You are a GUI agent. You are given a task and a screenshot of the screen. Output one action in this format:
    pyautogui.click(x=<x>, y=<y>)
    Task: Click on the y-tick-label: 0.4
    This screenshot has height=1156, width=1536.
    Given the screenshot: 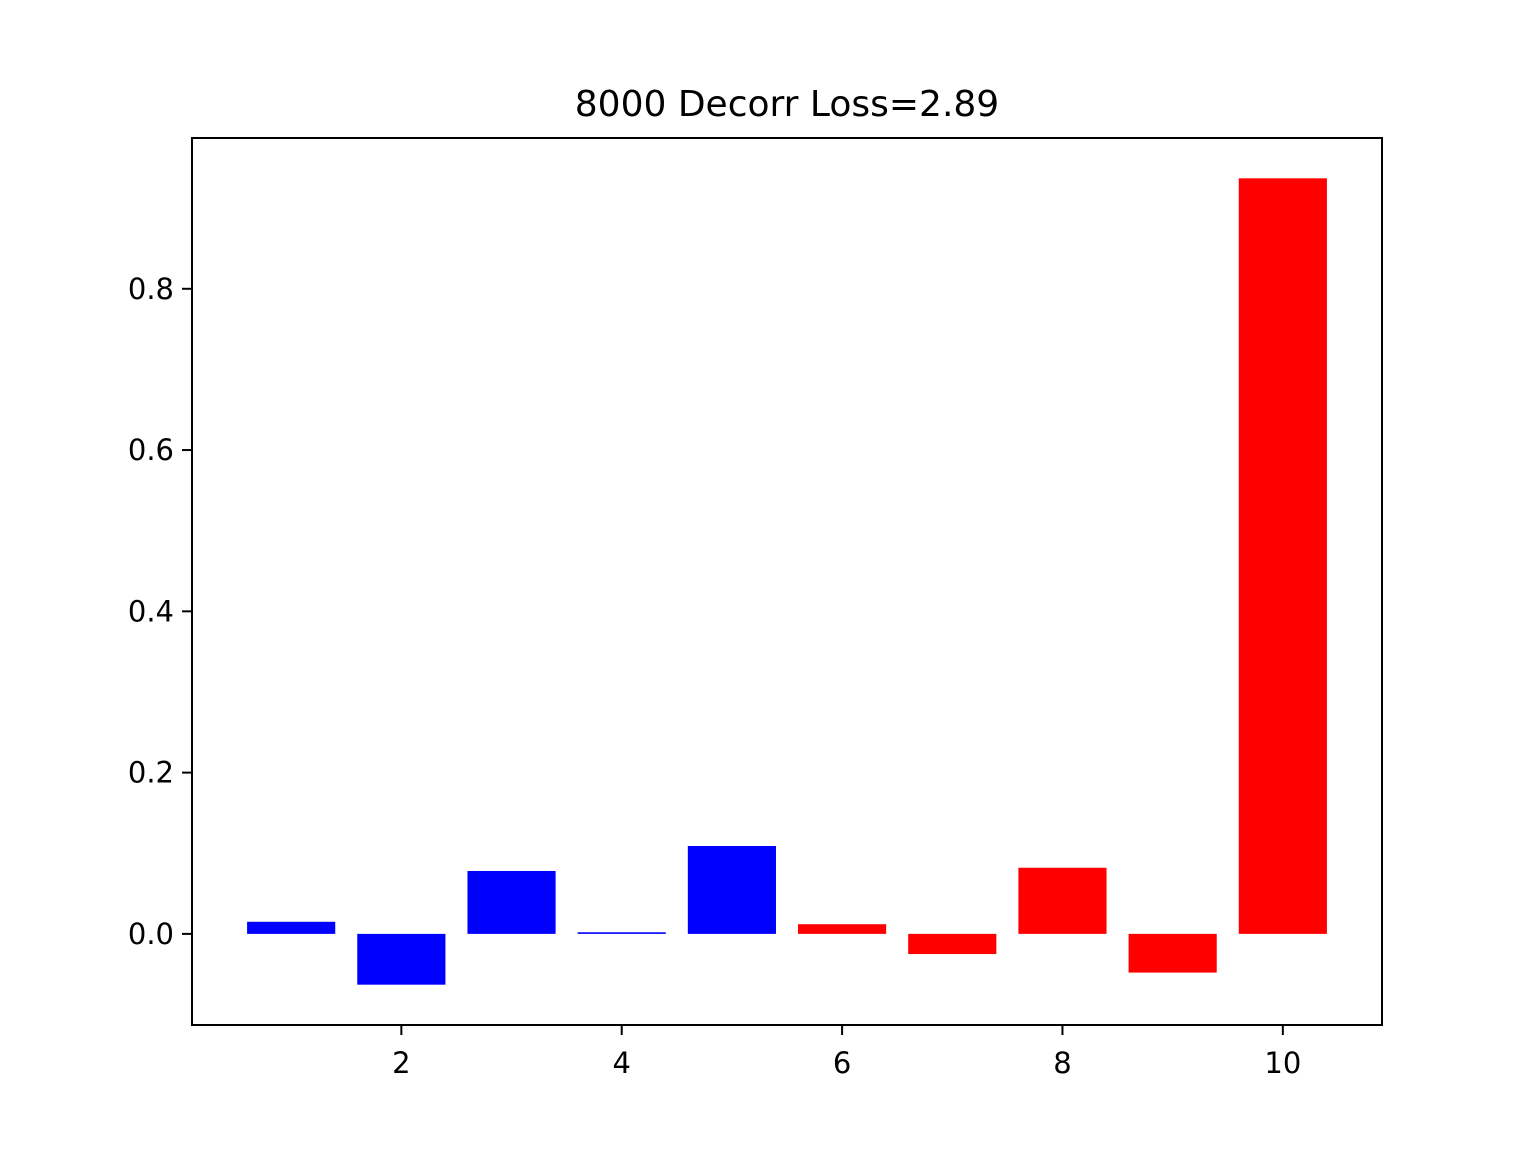 What is the action you would take?
    pyautogui.click(x=151, y=611)
    